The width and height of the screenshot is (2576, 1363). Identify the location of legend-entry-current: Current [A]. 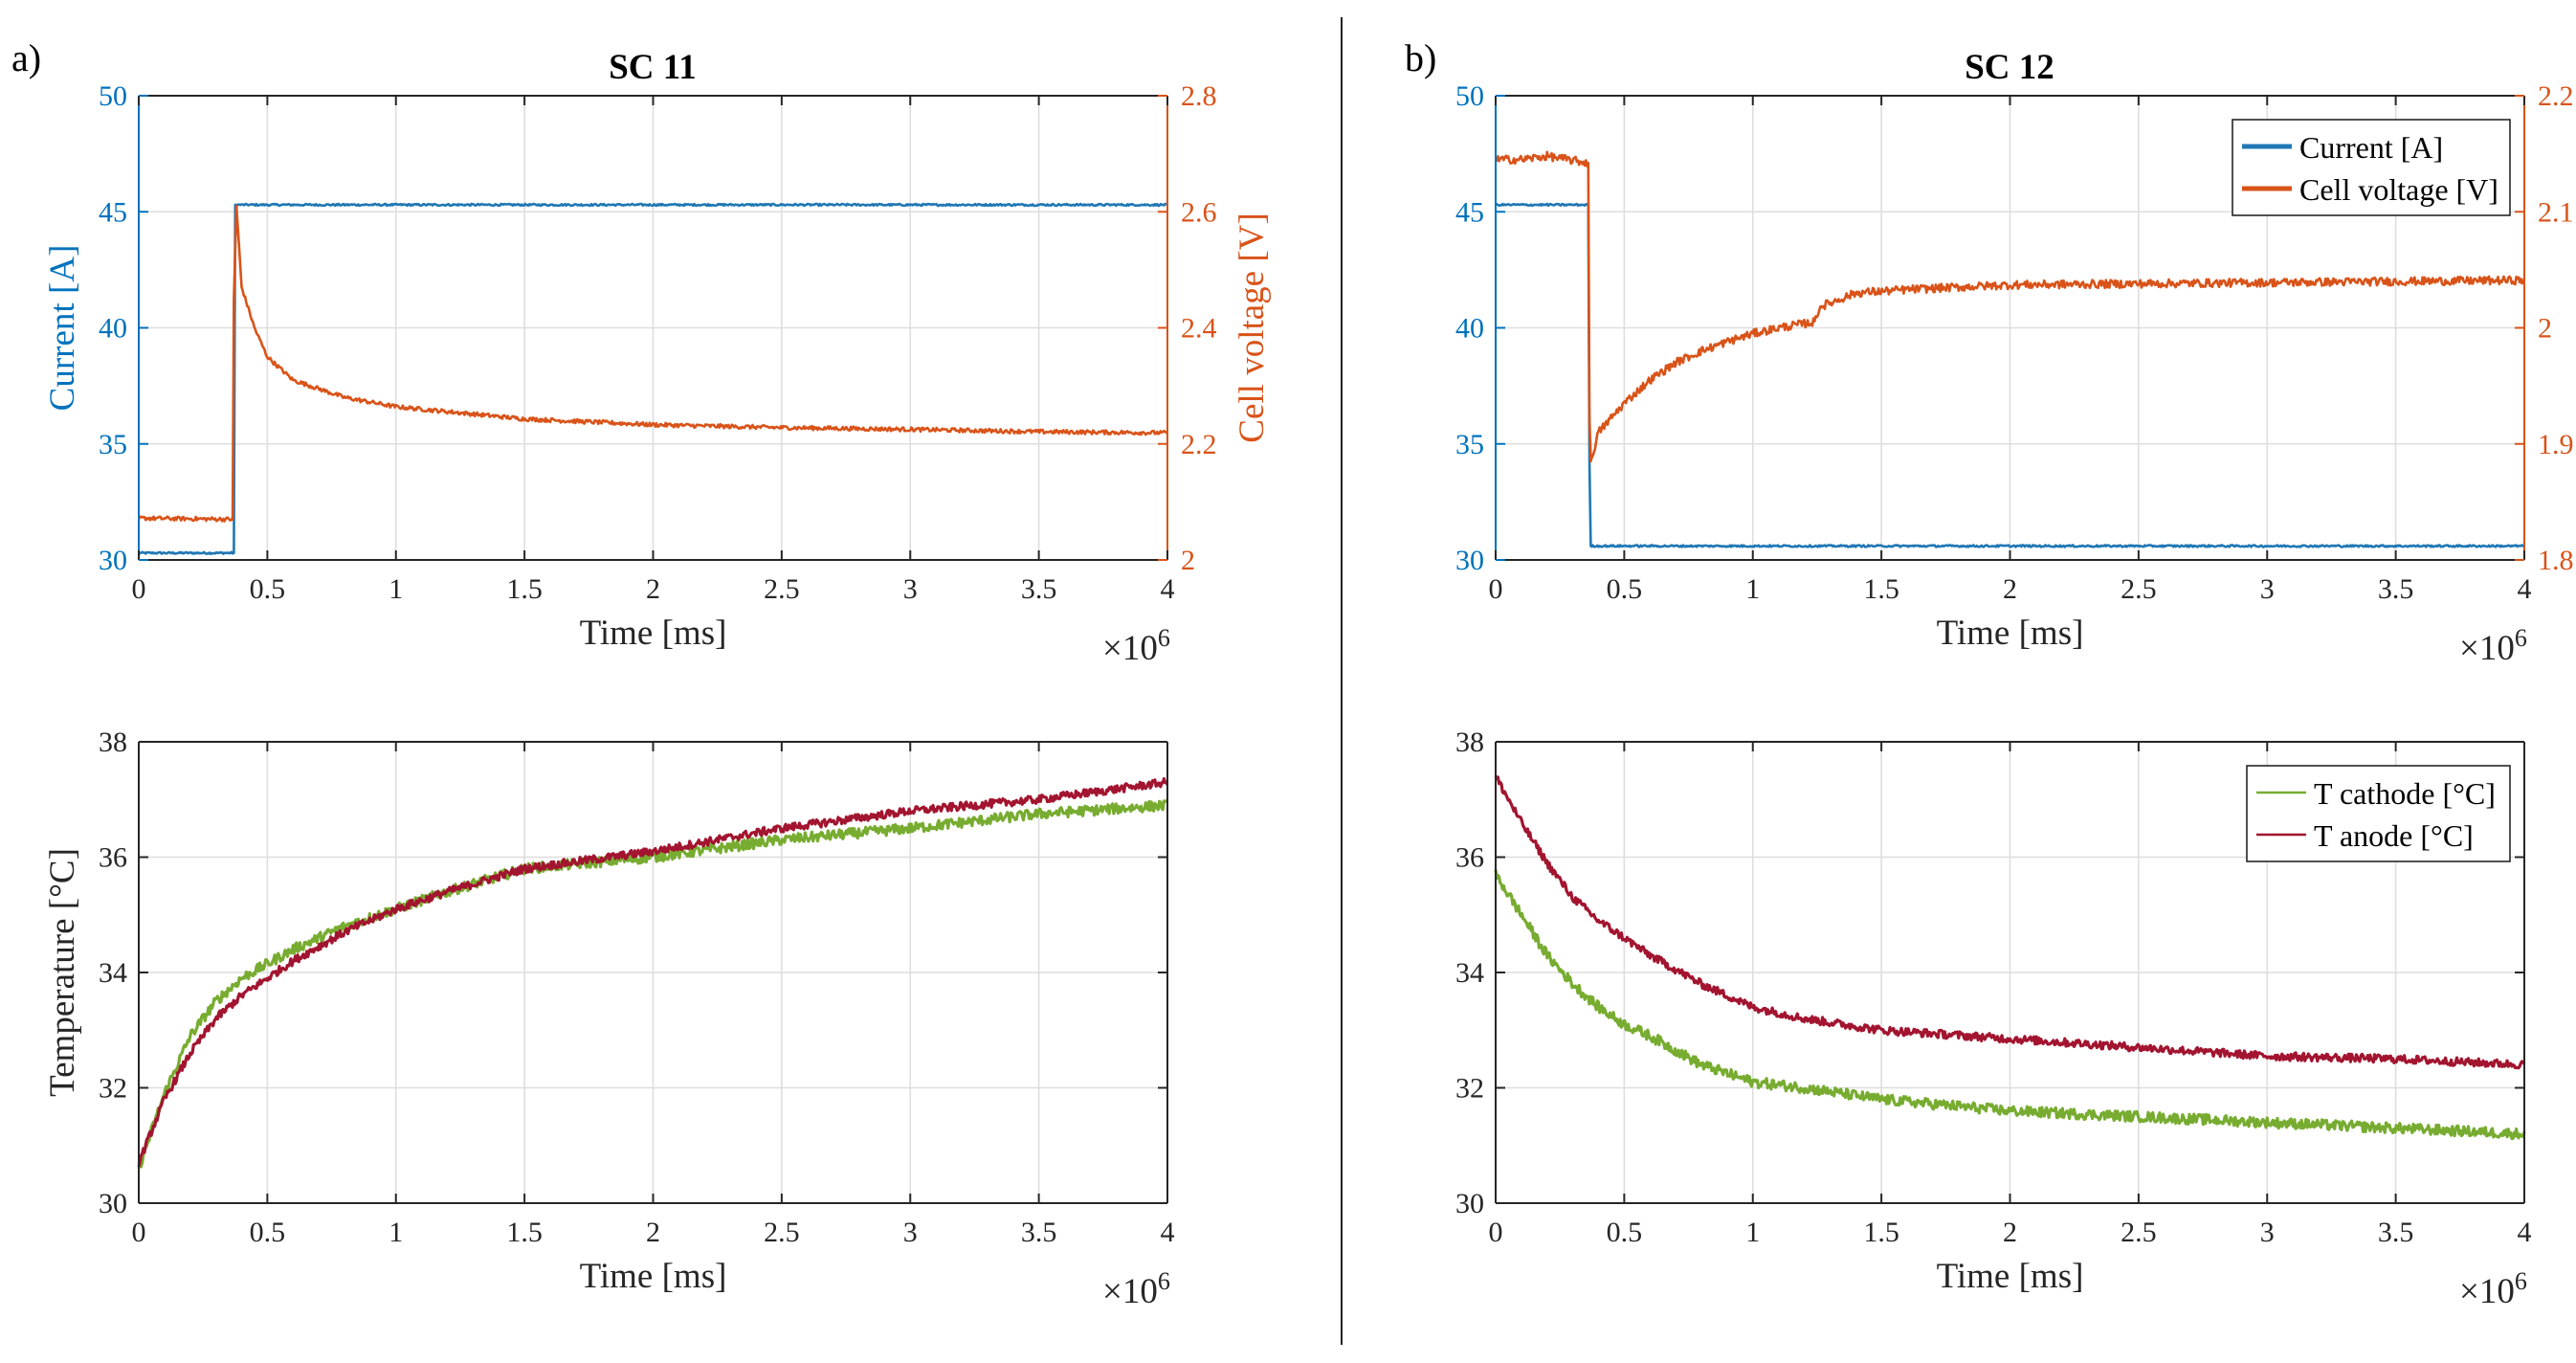
(2371, 147).